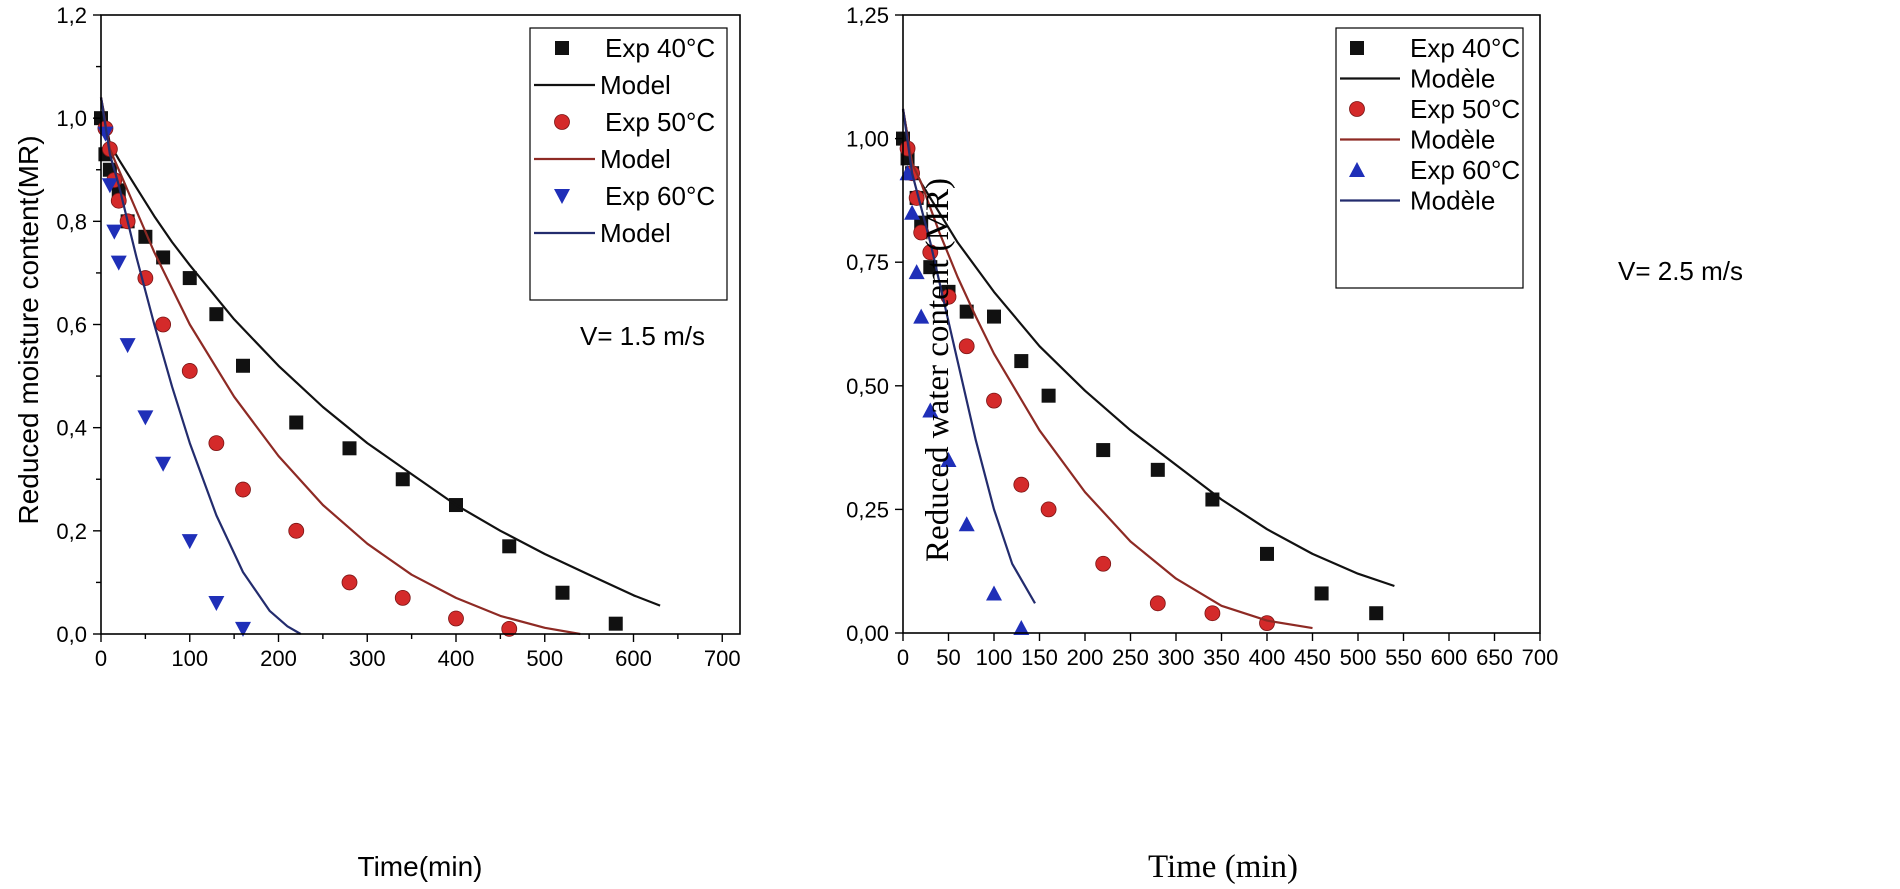  Describe the element at coordinates (1312, 657) in the screenshot. I see `chart-right-xtick-label: 450` at that location.